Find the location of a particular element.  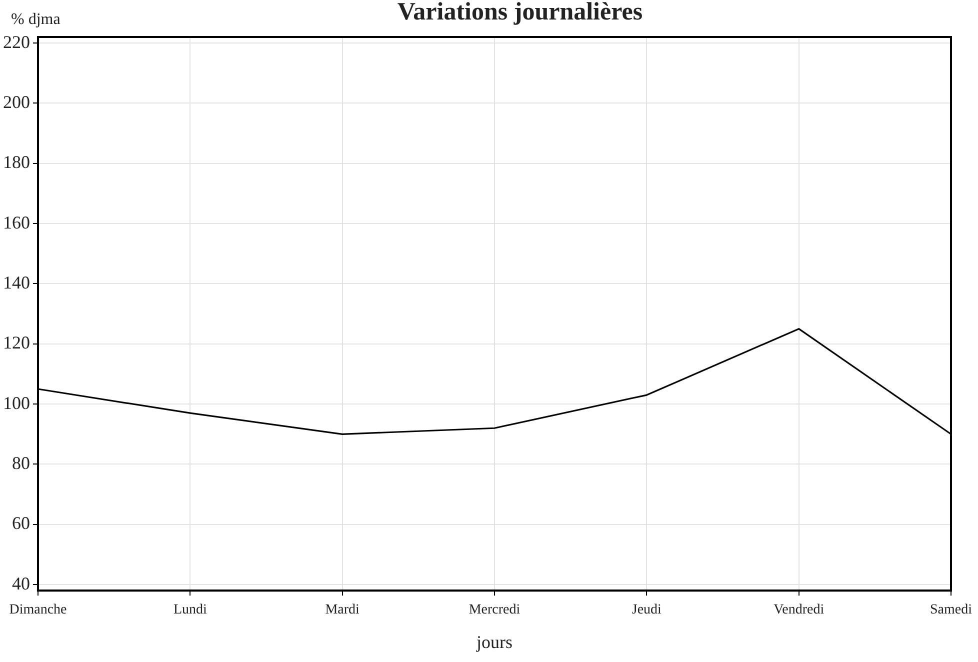

y-tick-label: 200 is located at coordinates (16, 102).